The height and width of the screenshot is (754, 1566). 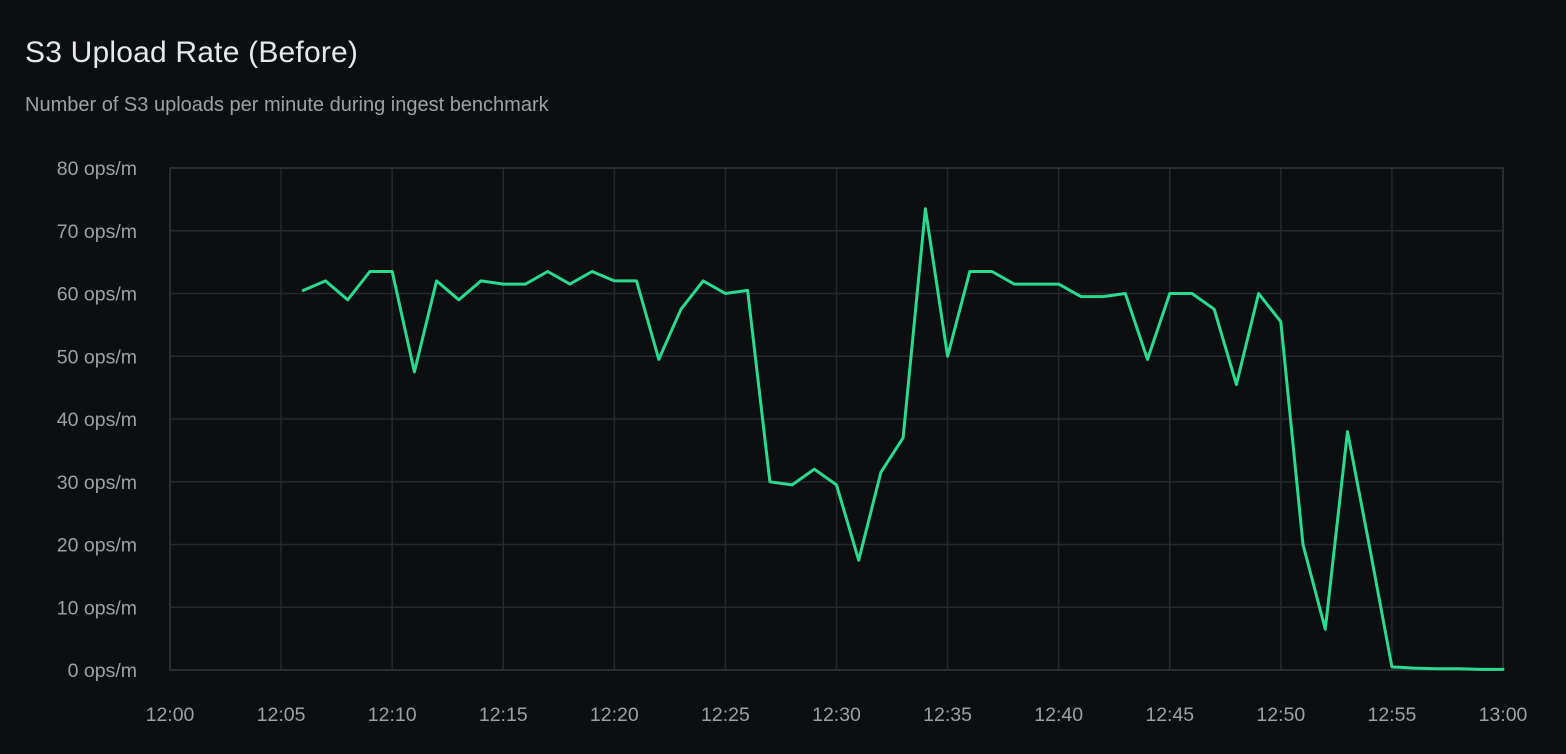 What do you see at coordinates (97, 546) in the screenshot?
I see `y-tick-label: 20 ops/m` at bounding box center [97, 546].